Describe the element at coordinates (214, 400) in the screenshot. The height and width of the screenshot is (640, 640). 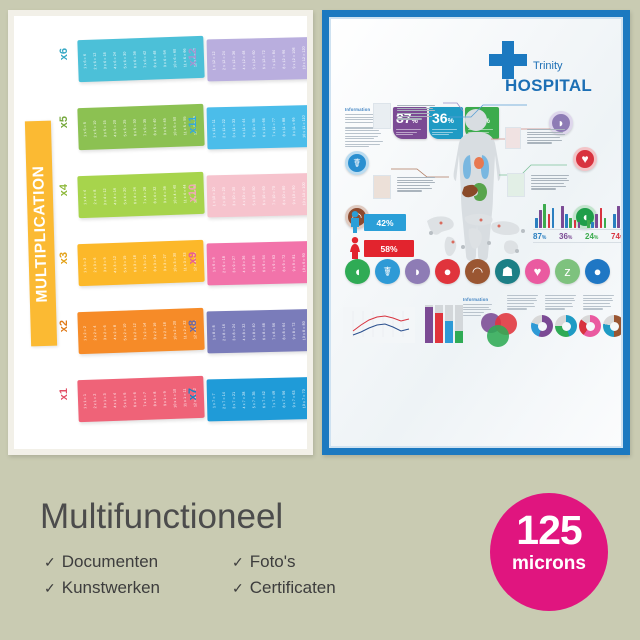
I see `equation: 1 x 7 = 7` at that location.